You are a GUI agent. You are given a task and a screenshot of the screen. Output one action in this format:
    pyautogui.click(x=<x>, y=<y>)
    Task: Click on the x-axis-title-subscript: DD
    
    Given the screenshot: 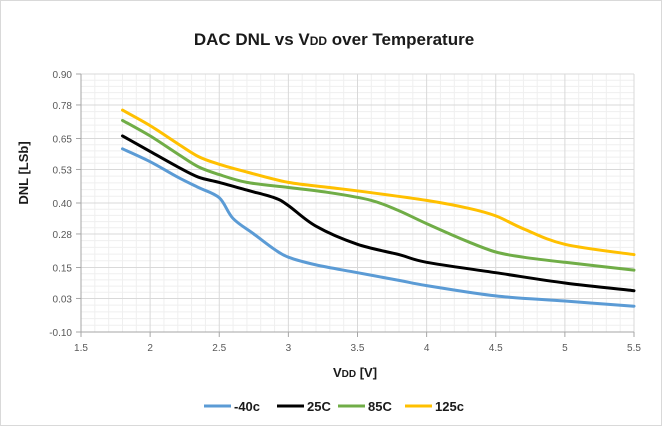 What is the action you would take?
    pyautogui.click(x=349, y=374)
    